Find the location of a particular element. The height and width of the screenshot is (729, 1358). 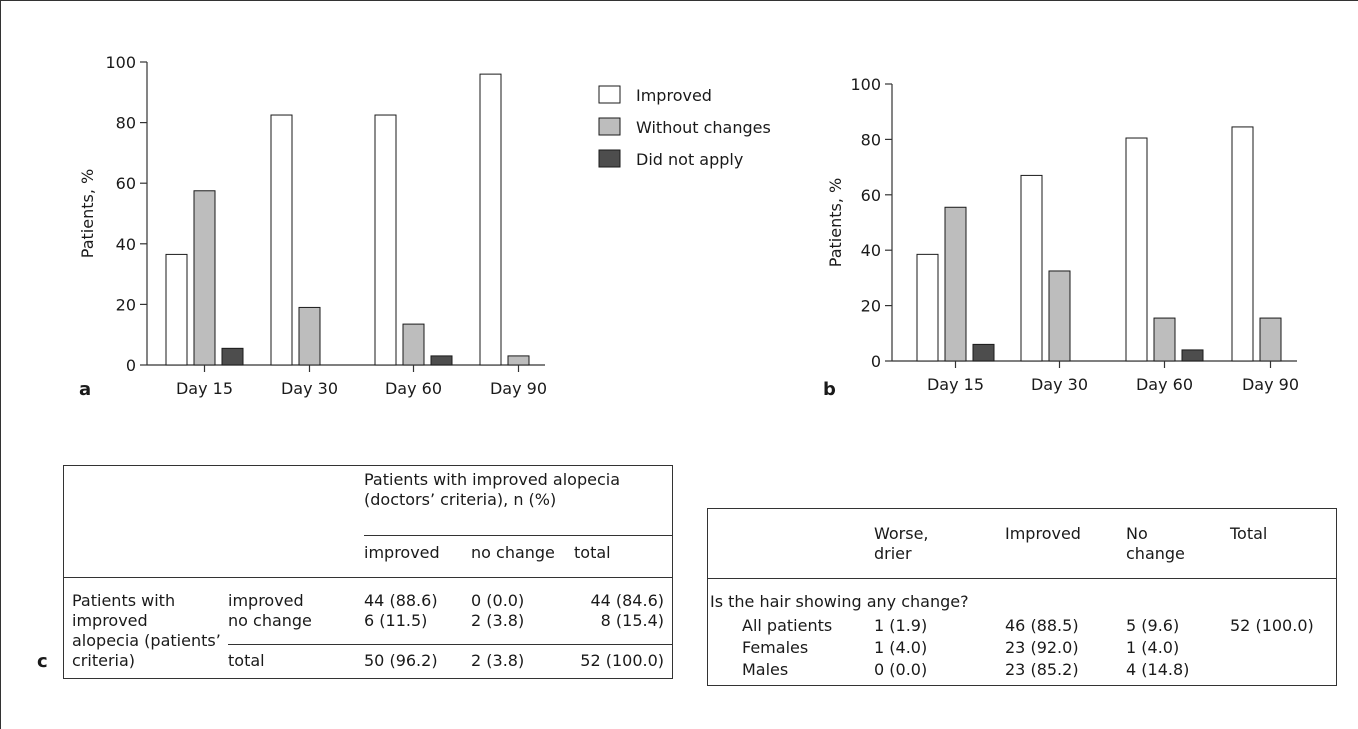

cell: 23 (85.2) is located at coordinates (1042, 669).